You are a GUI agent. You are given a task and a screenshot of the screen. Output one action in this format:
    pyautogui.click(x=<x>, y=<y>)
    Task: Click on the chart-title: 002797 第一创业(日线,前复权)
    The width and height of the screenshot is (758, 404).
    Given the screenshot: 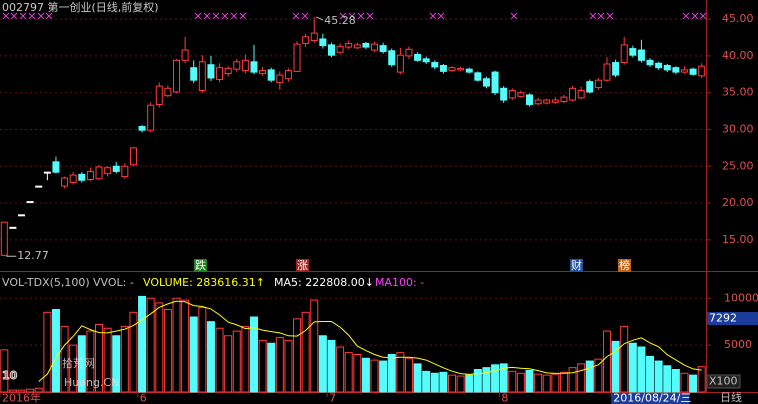 What is the action you would take?
    pyautogui.click(x=80, y=7)
    